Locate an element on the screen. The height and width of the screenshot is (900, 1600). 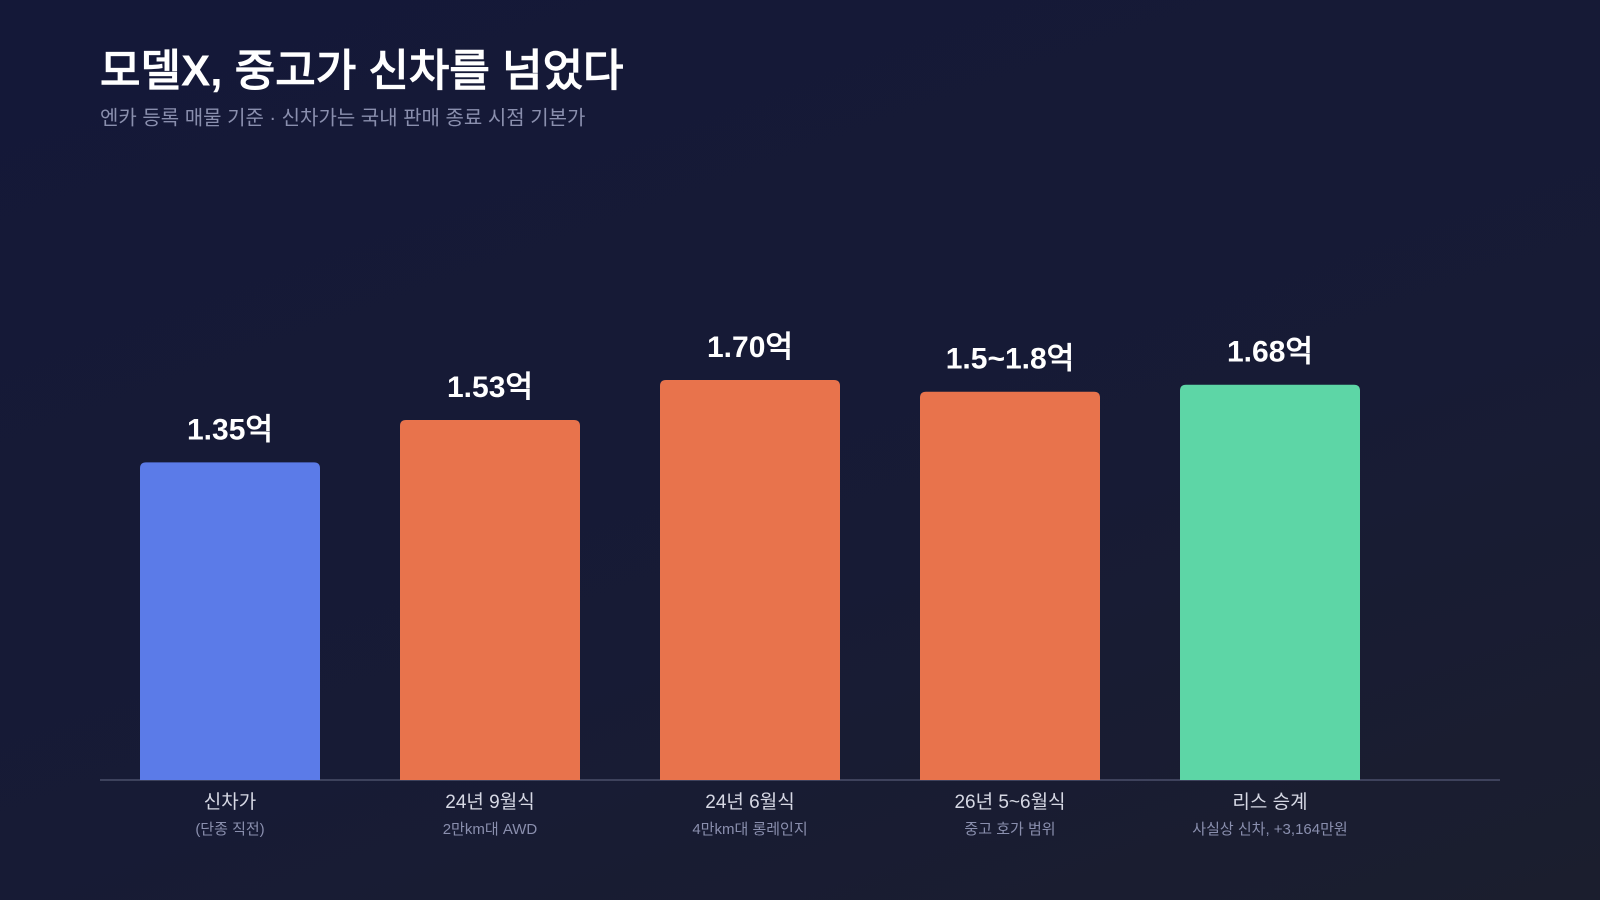
x-tick-label: 24년 6월식 is located at coordinates (749, 802).